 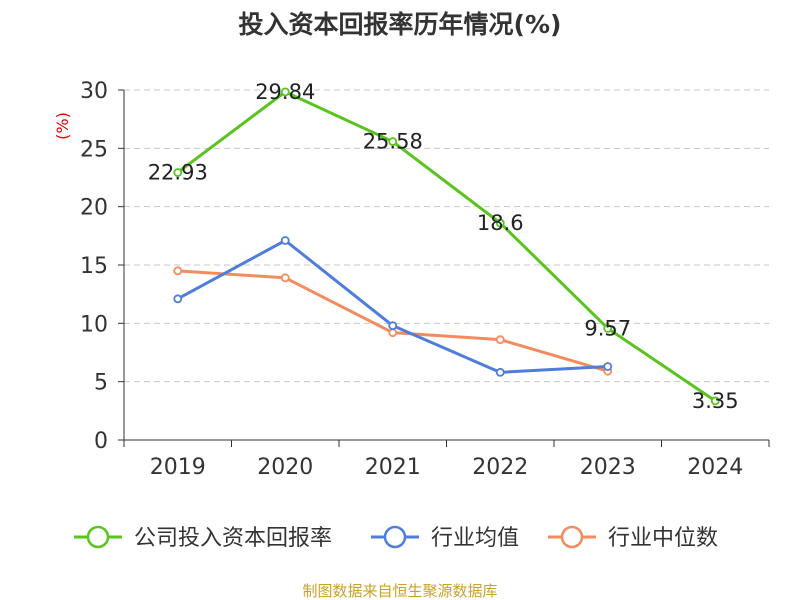 I want to click on legend-label: 行业均值, so click(x=475, y=538).